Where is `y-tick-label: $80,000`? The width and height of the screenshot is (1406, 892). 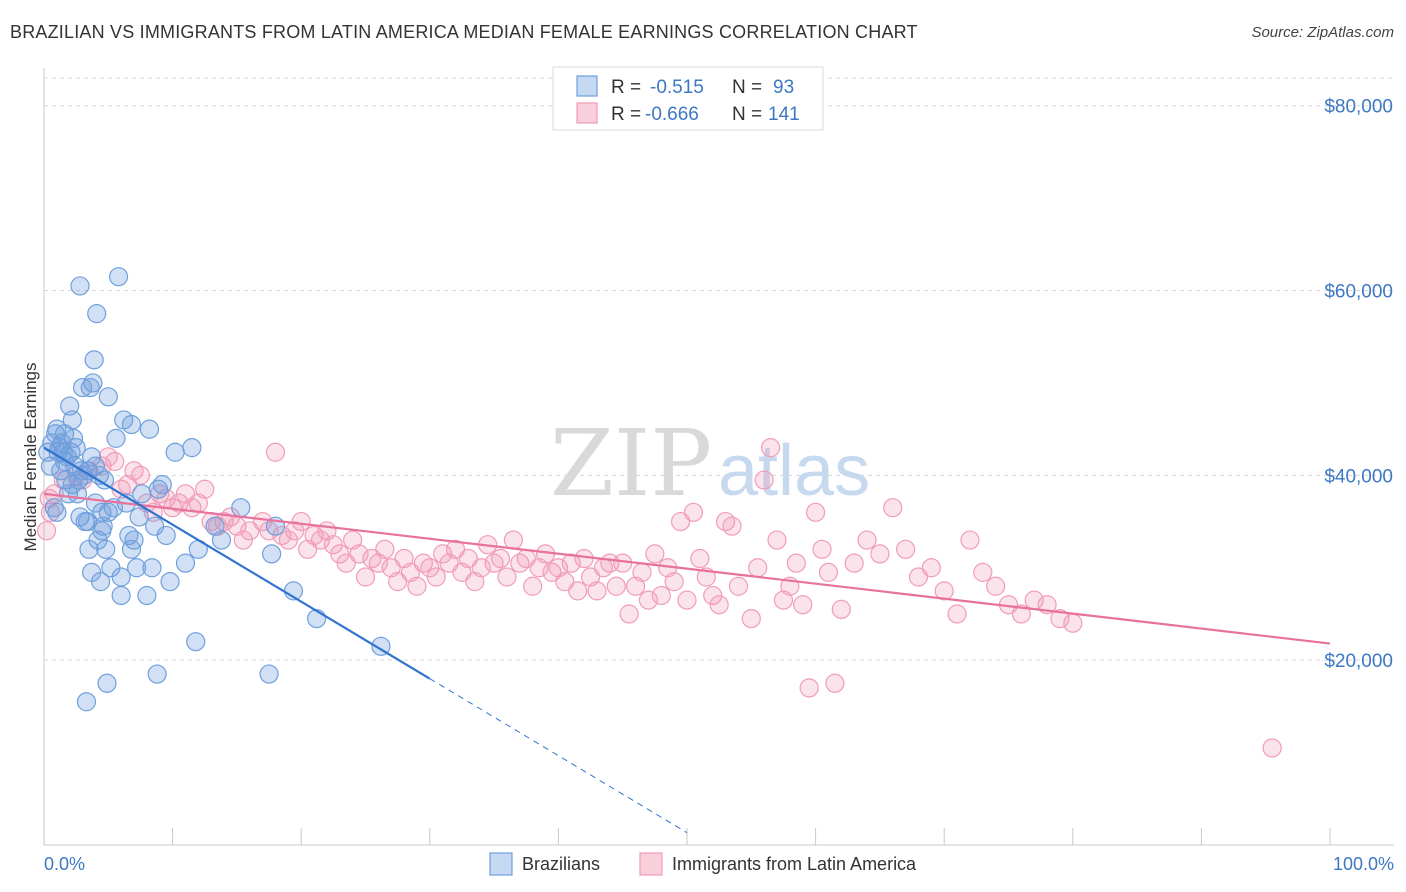
y-tick-label: $80,000 is located at coordinates (1358, 107).